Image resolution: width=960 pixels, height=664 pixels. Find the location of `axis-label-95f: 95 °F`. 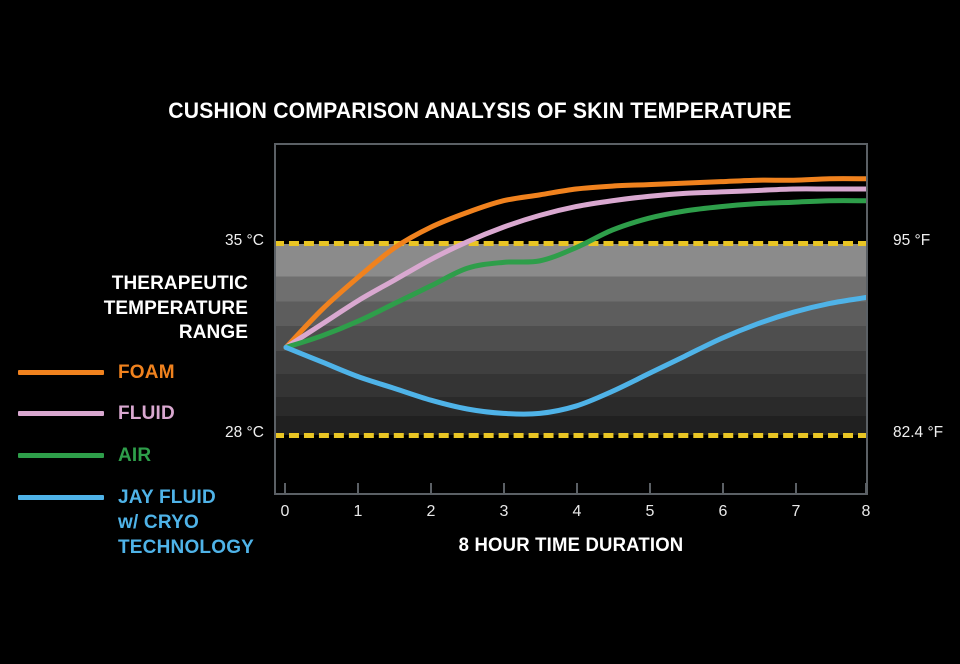

axis-label-95f: 95 °F is located at coordinates (912, 240).